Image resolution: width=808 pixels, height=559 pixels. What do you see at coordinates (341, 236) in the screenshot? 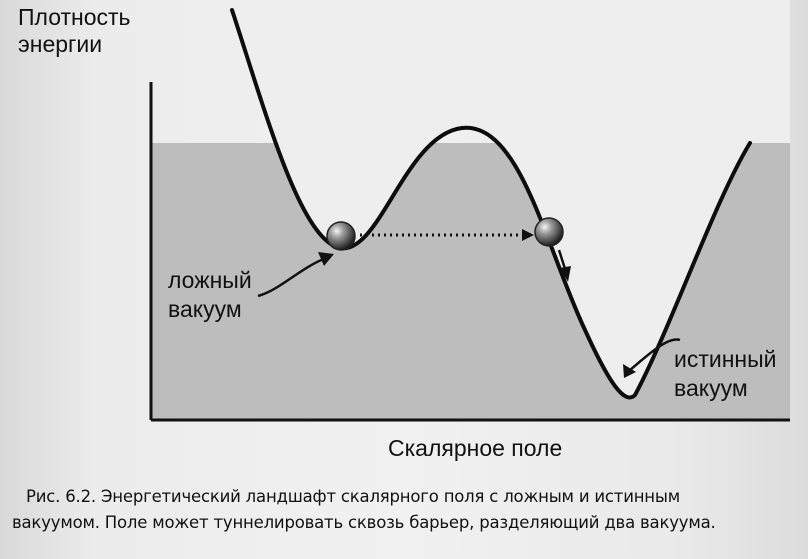
I see `false-vacuum-ball` at bounding box center [341, 236].